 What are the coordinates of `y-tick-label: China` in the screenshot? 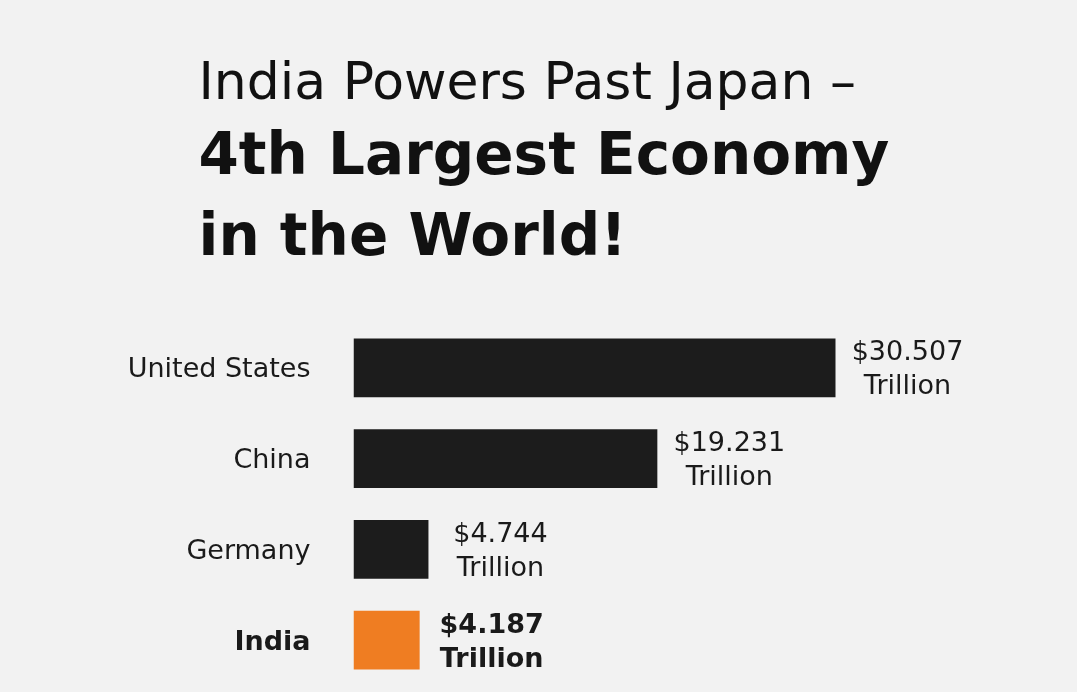 It's located at (272, 459).